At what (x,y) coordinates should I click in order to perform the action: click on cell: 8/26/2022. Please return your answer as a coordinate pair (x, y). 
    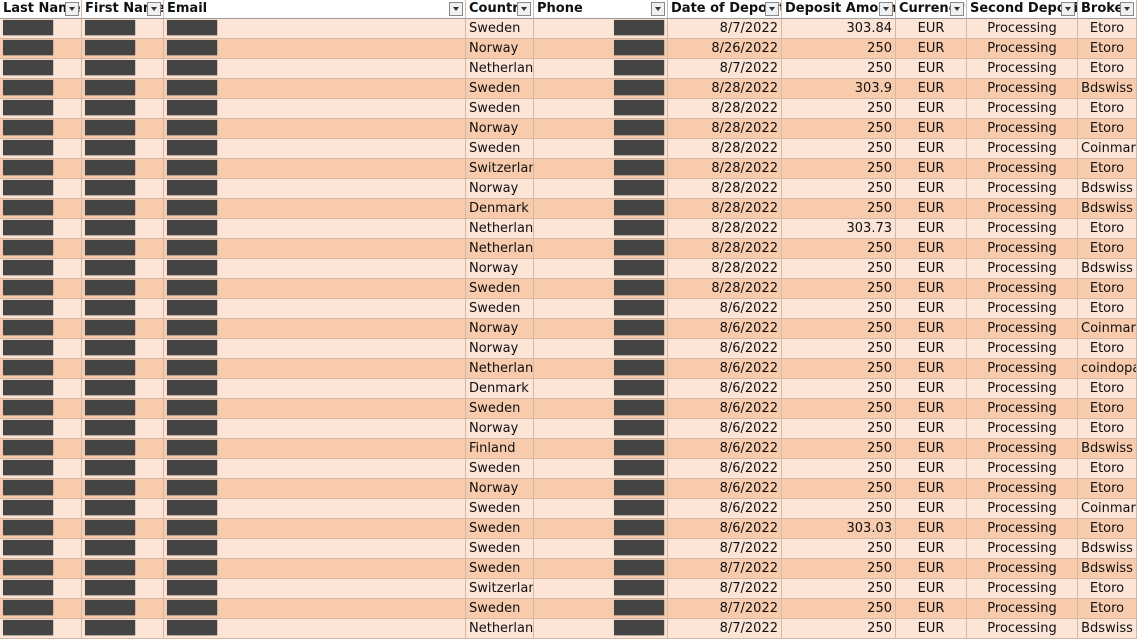
    Looking at the image, I should click on (725, 49).